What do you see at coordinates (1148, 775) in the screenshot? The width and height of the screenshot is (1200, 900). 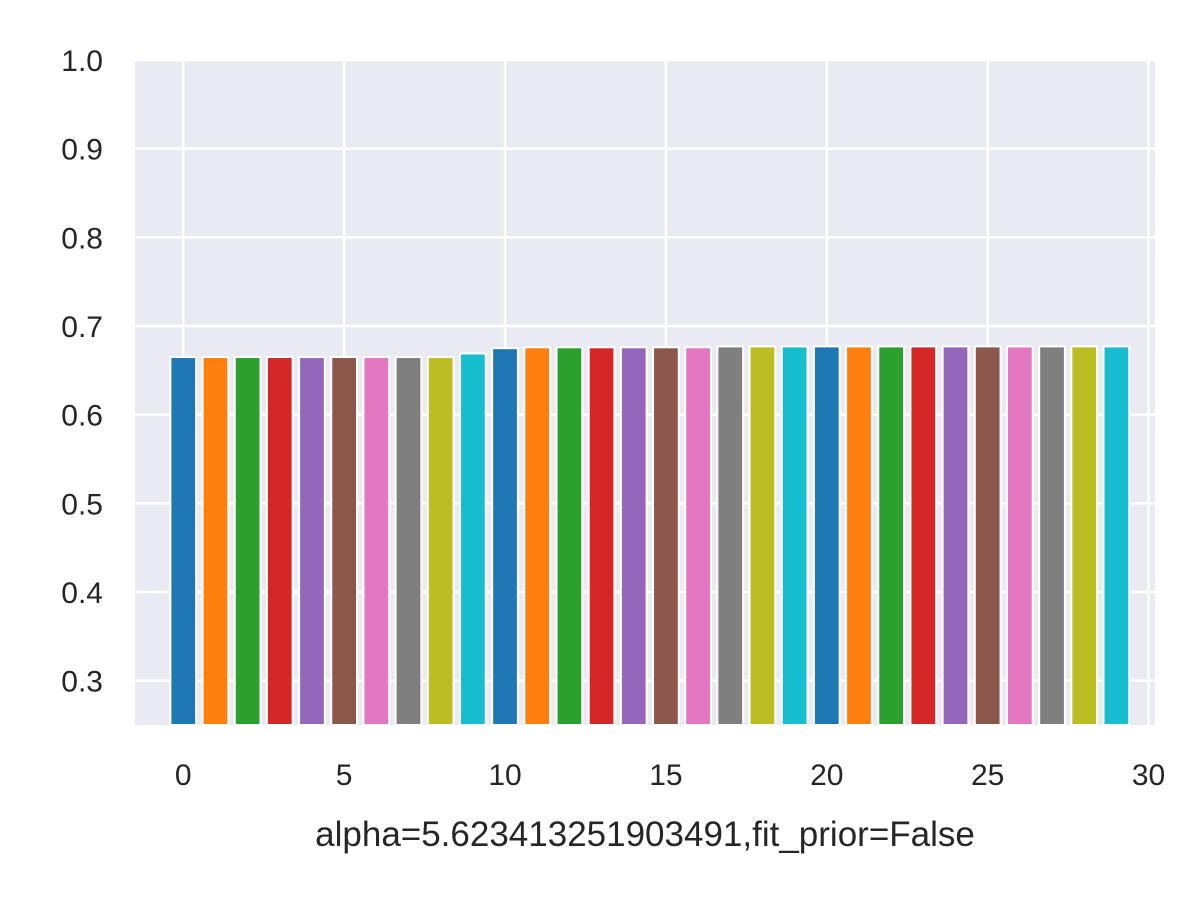 I see `x-tick-label: 30` at bounding box center [1148, 775].